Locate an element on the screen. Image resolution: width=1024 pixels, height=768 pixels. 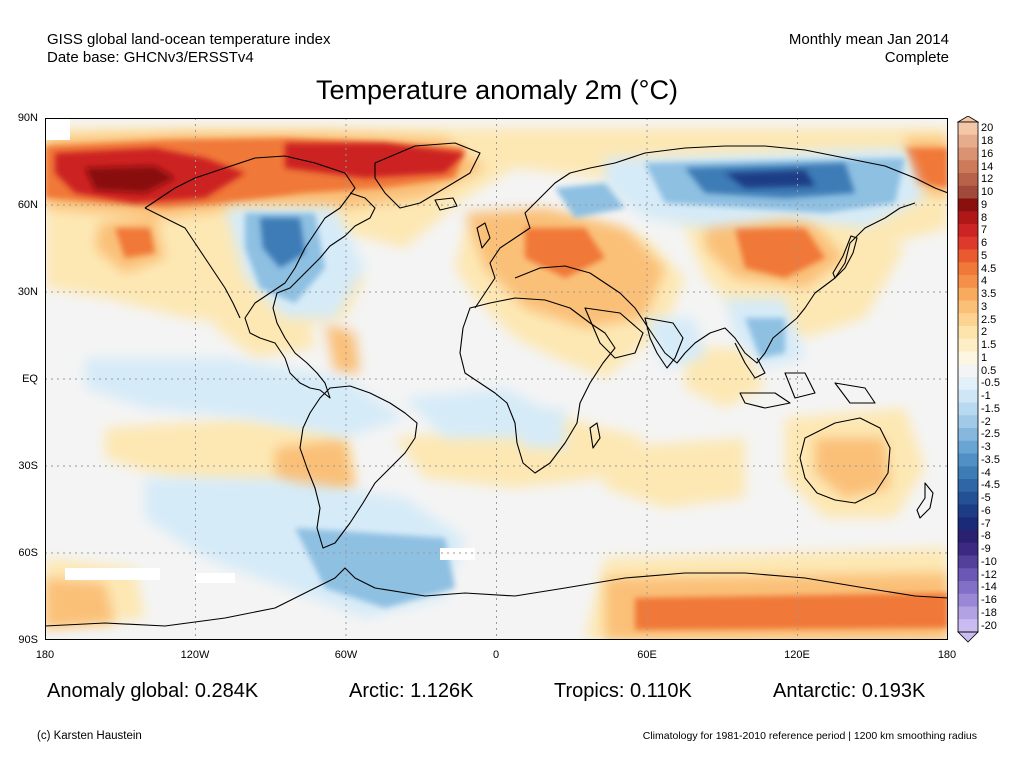
lon-label-60e: 60E is located at coordinates (647, 655).